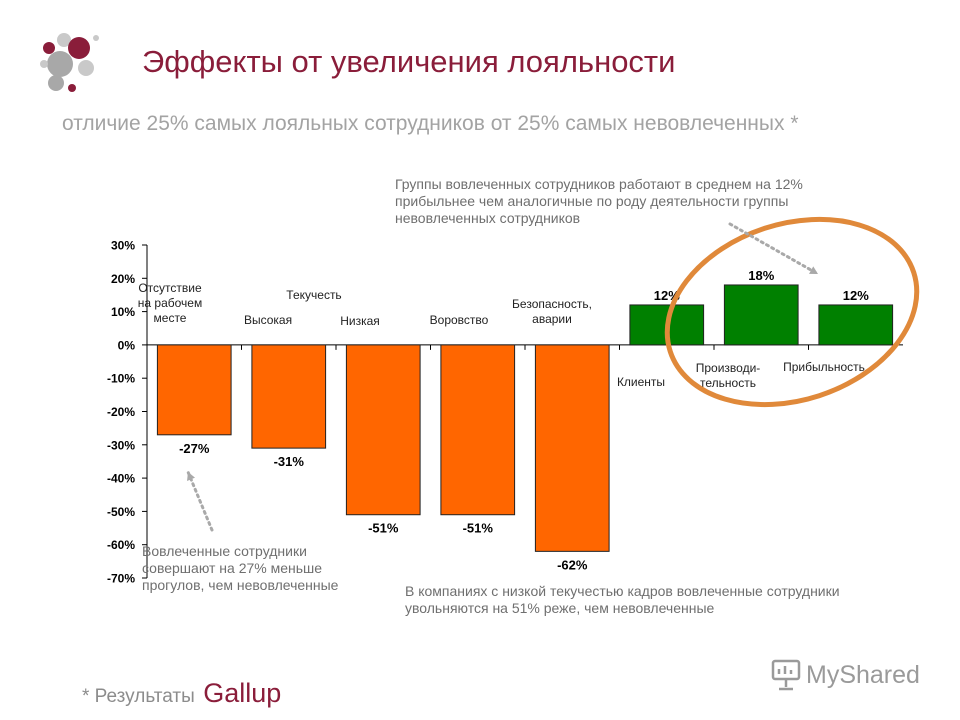 The image size is (960, 720). I want to click on data-label: -27%, so click(194, 448).